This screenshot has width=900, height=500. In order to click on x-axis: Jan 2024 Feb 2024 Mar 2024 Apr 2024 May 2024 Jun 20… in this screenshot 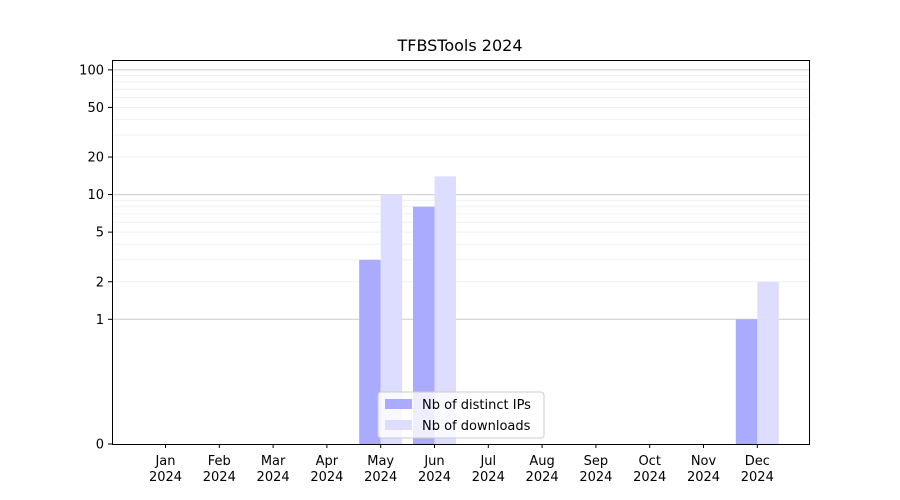, I will do `click(461, 464)`.